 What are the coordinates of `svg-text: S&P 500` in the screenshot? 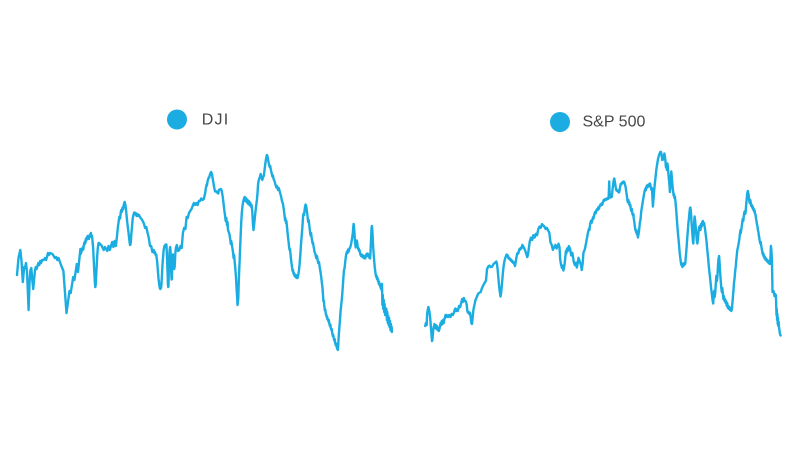 It's located at (614, 122).